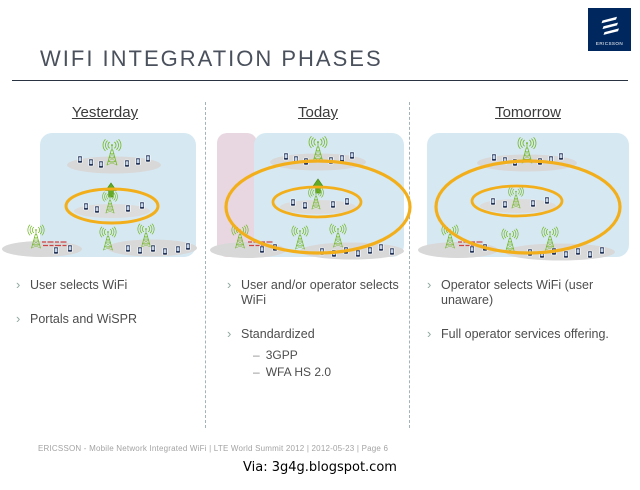 The width and height of the screenshot is (640, 490). I want to click on diagram-tomorrow, so click(523, 197).